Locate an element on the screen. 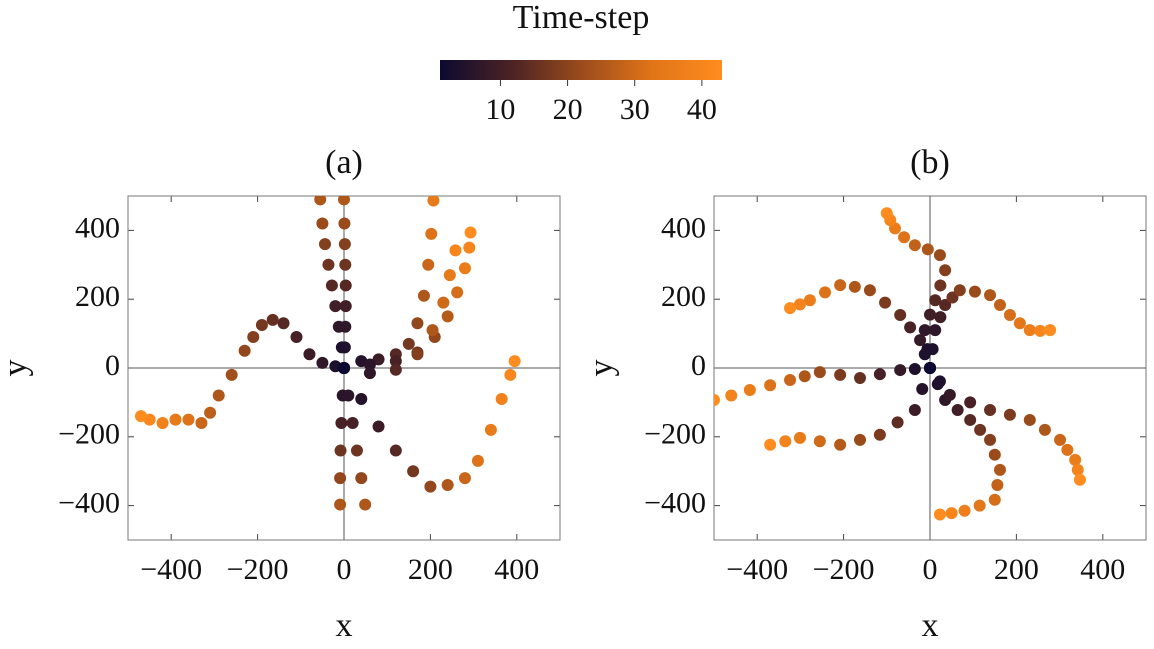 The width and height of the screenshot is (1154, 649). y-tick-label: 200 is located at coordinates (683, 296).